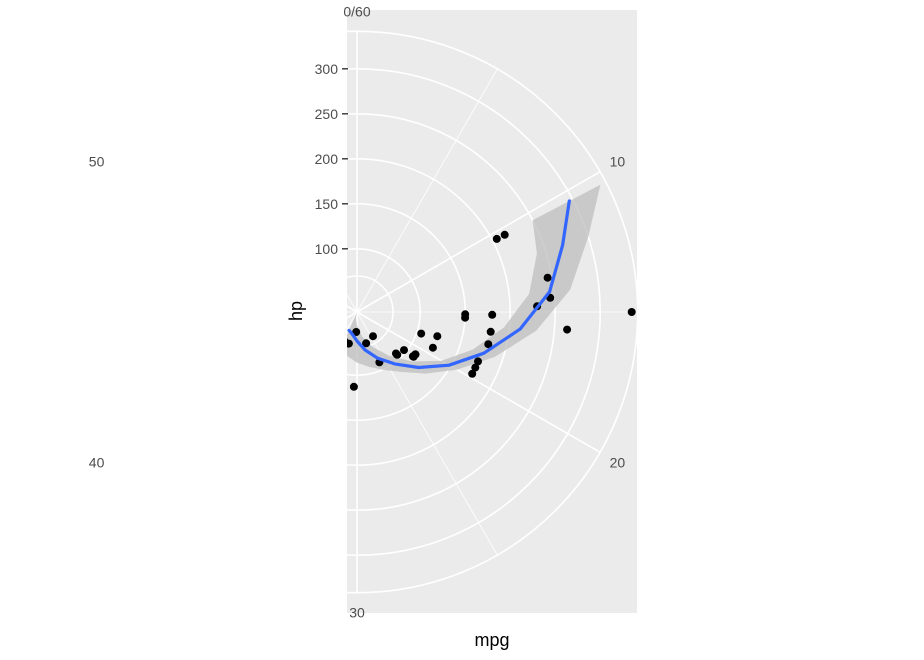  Describe the element at coordinates (356, 11) in the screenshot. I see `theta-tick-label: 0/60` at that location.